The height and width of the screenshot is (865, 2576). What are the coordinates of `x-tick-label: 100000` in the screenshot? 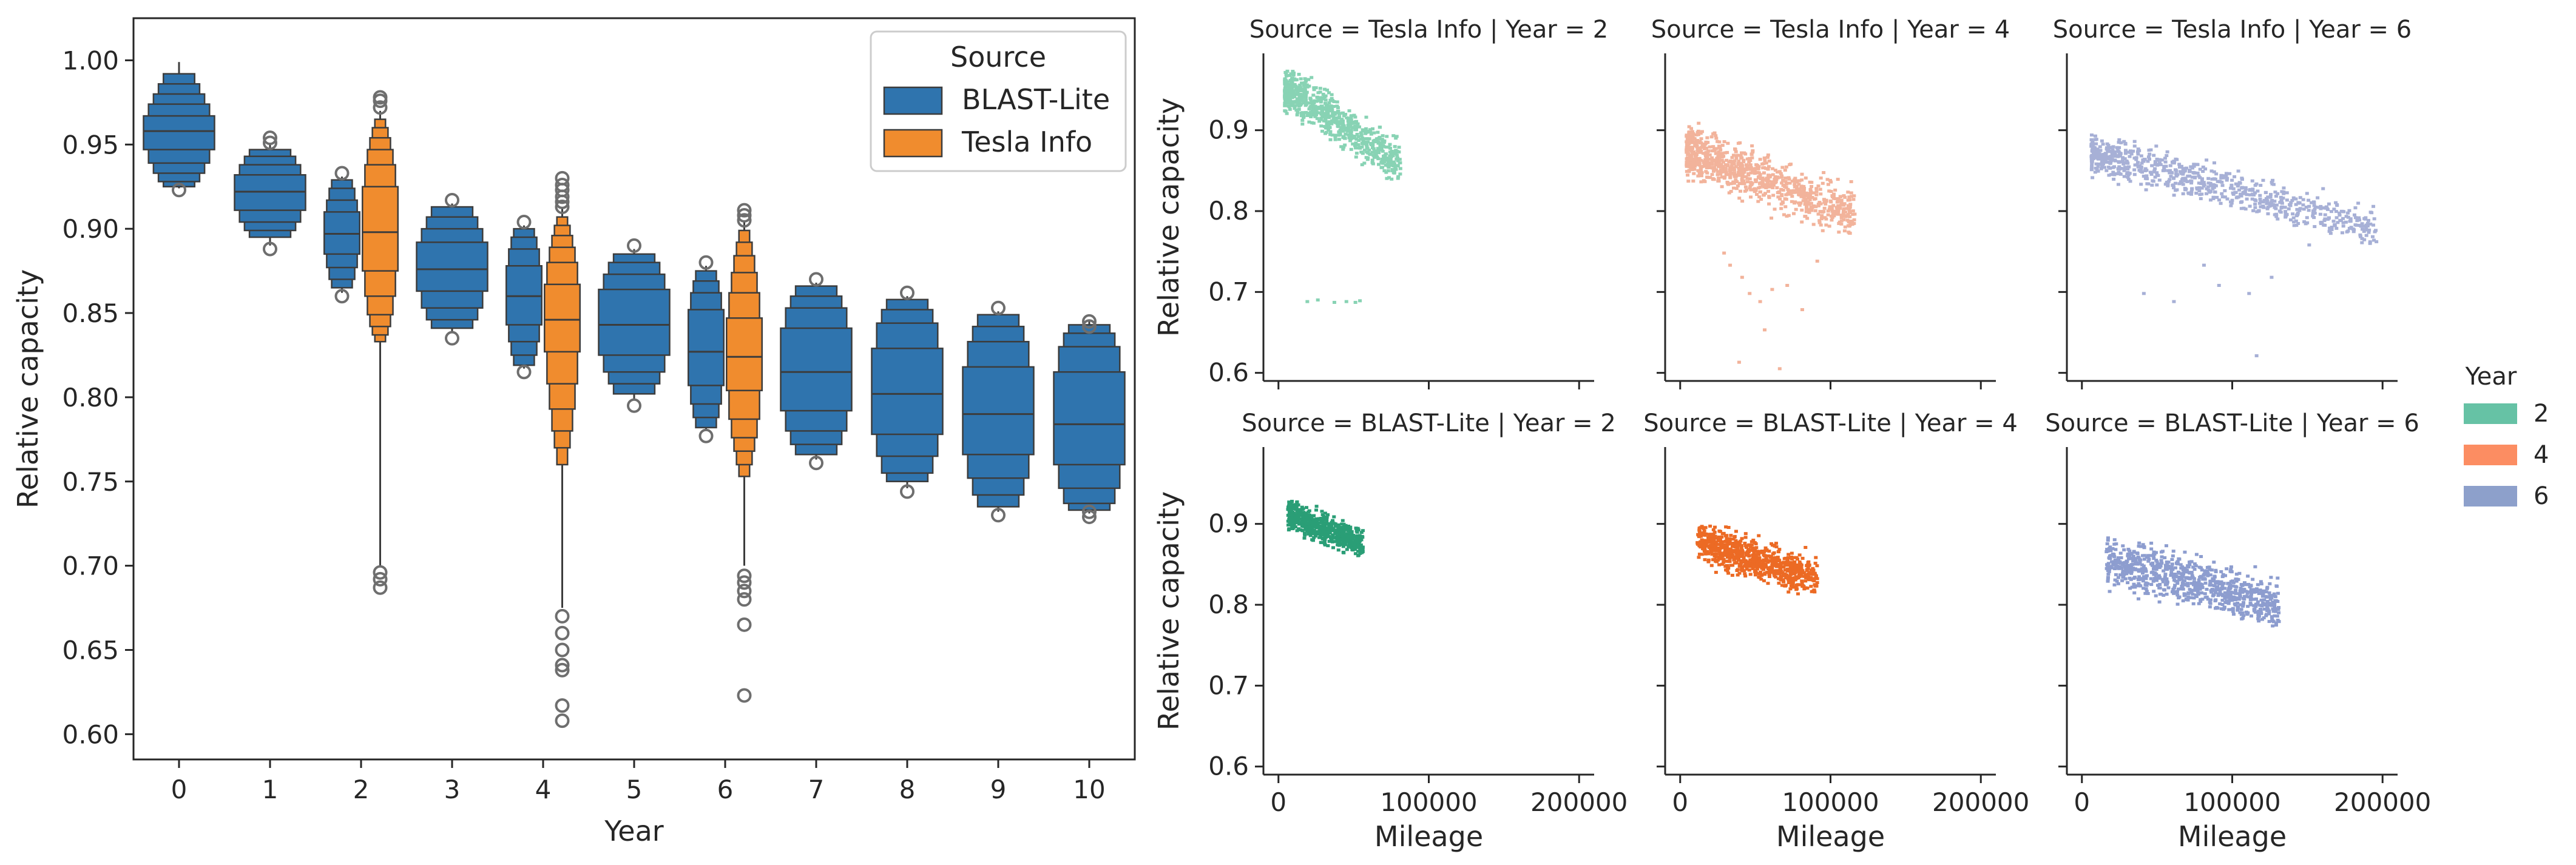 It's located at (1428, 802).